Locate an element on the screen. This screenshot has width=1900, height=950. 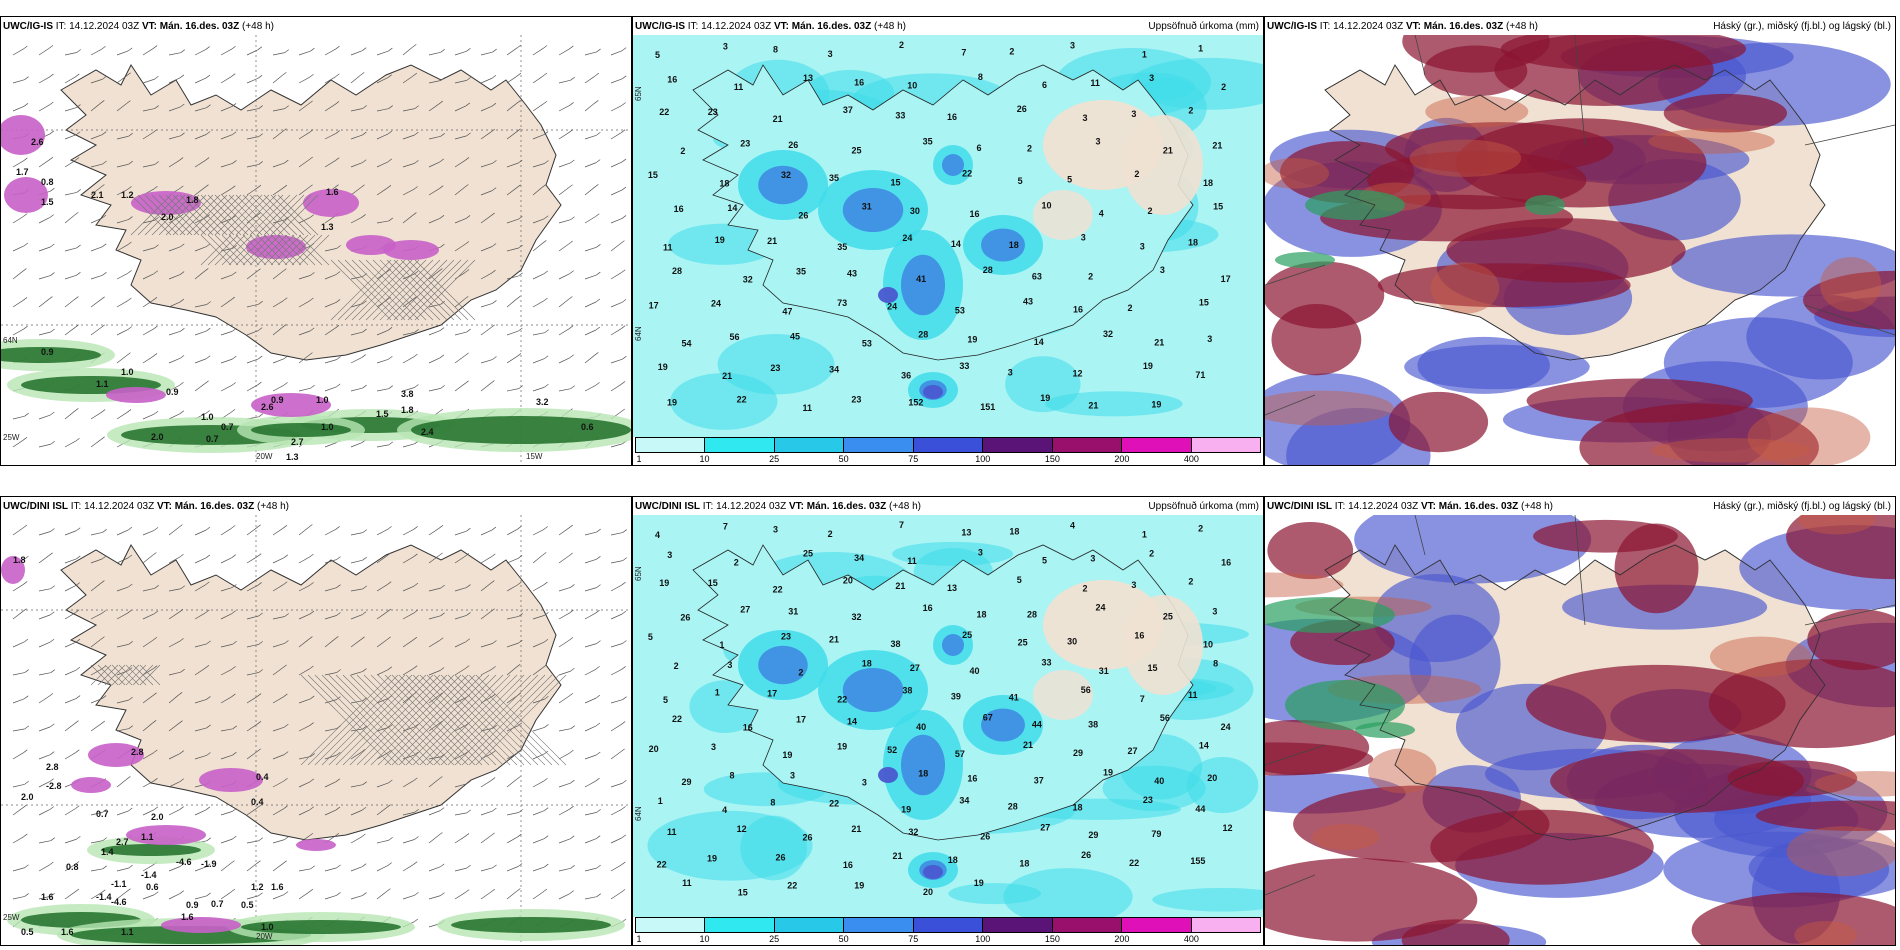
value-label: 2.6 is located at coordinates (267, 407).